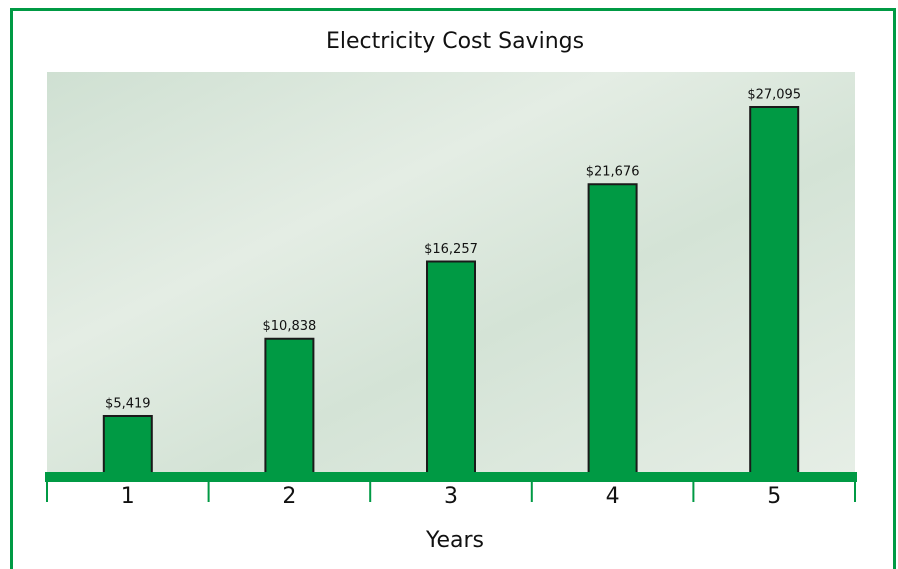  Describe the element at coordinates (451, 477) in the screenshot. I see `x-axis-base` at that location.